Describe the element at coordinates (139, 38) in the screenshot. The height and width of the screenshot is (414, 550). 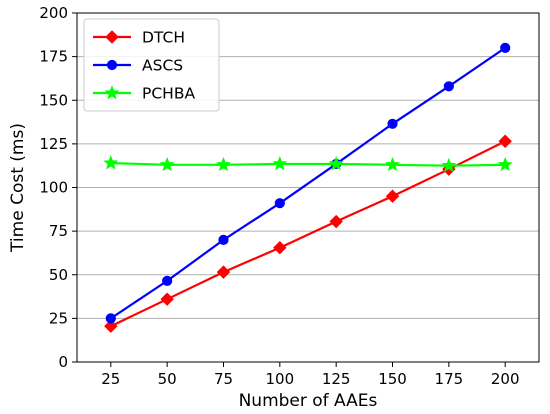
I see `legend-item-dtch: DTCH` at that location.